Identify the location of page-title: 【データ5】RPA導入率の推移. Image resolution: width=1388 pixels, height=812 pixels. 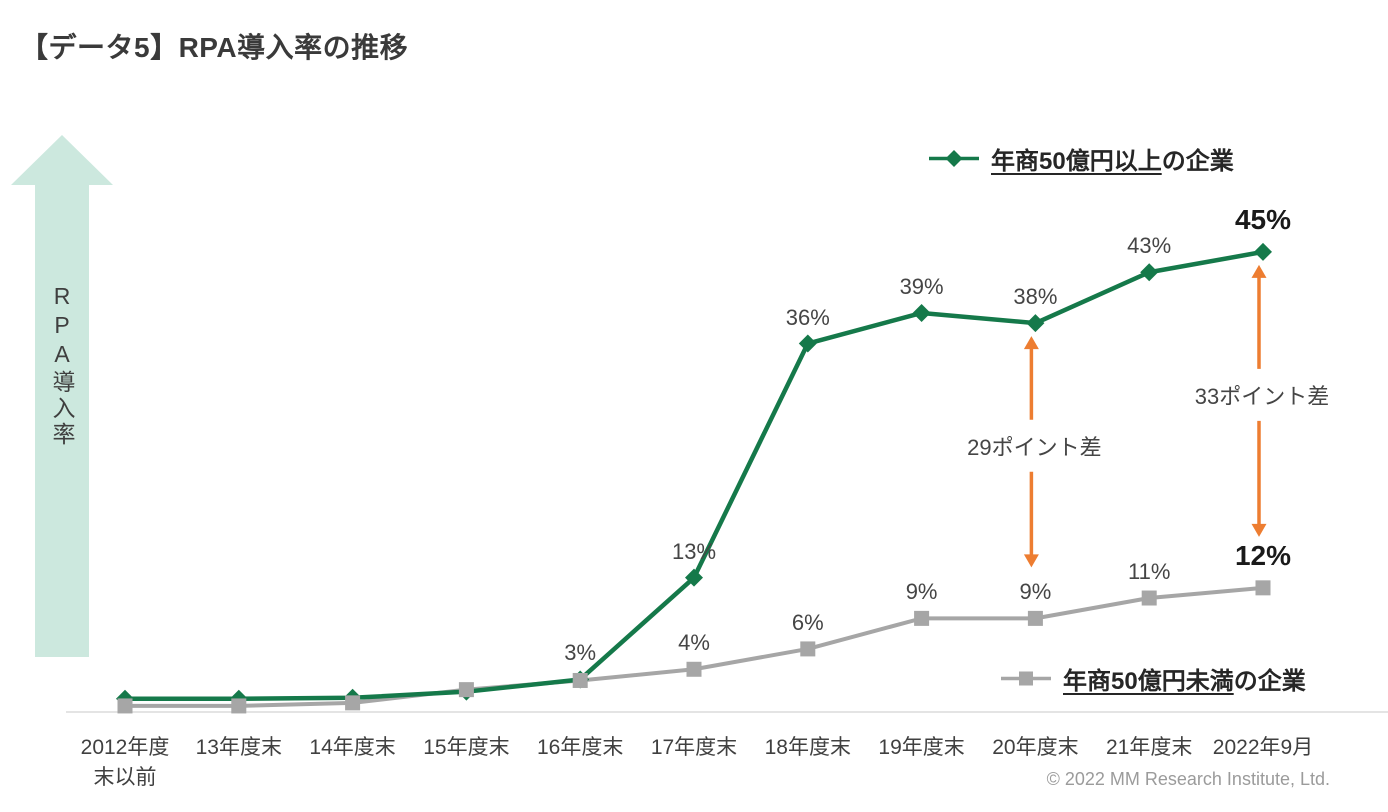
(214, 47).